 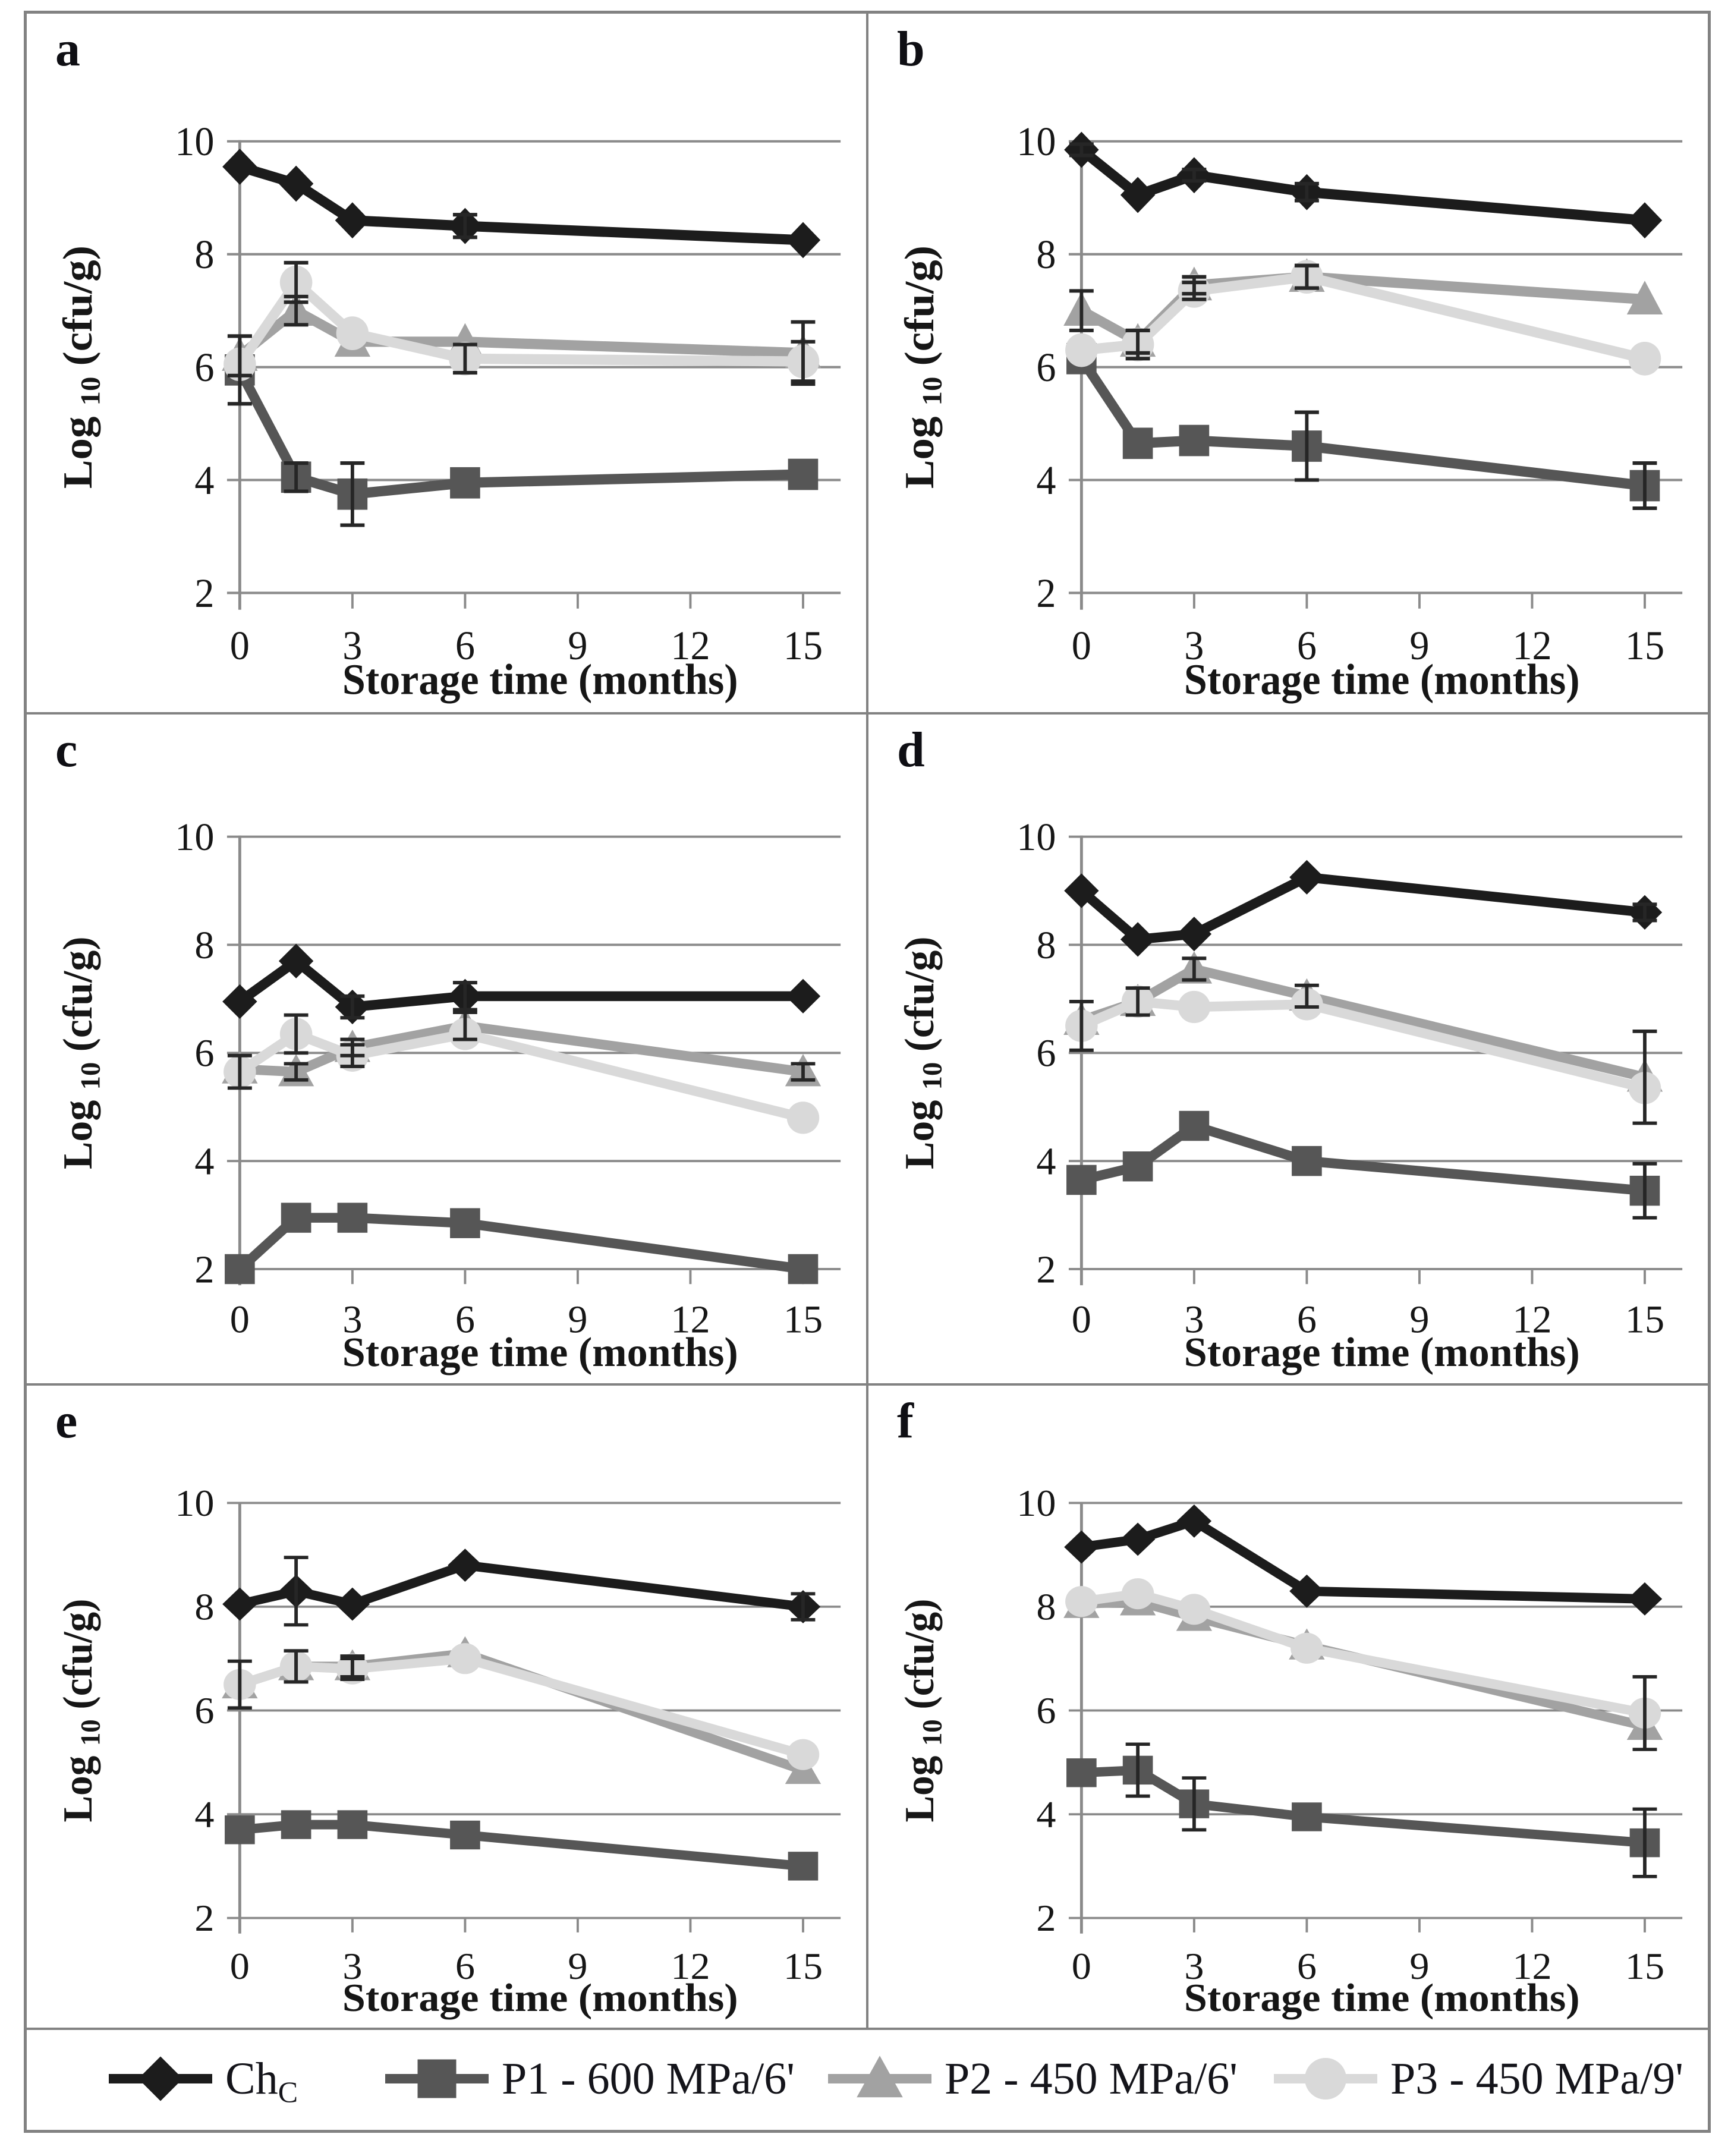 I want to click on panel-a-letter: a, so click(x=67, y=49).